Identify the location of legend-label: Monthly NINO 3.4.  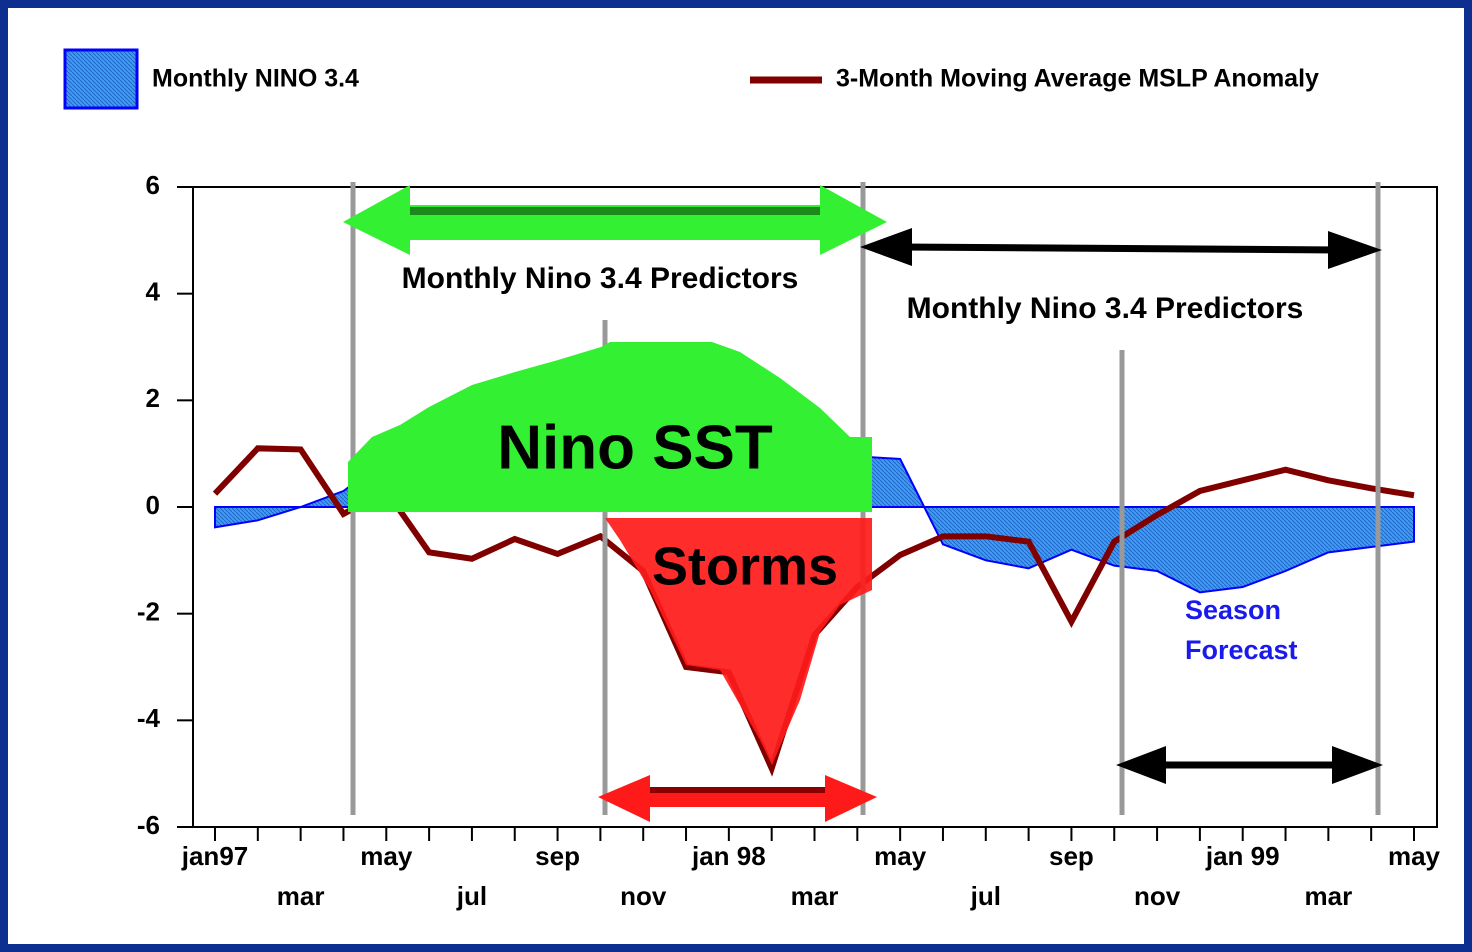
(255, 79).